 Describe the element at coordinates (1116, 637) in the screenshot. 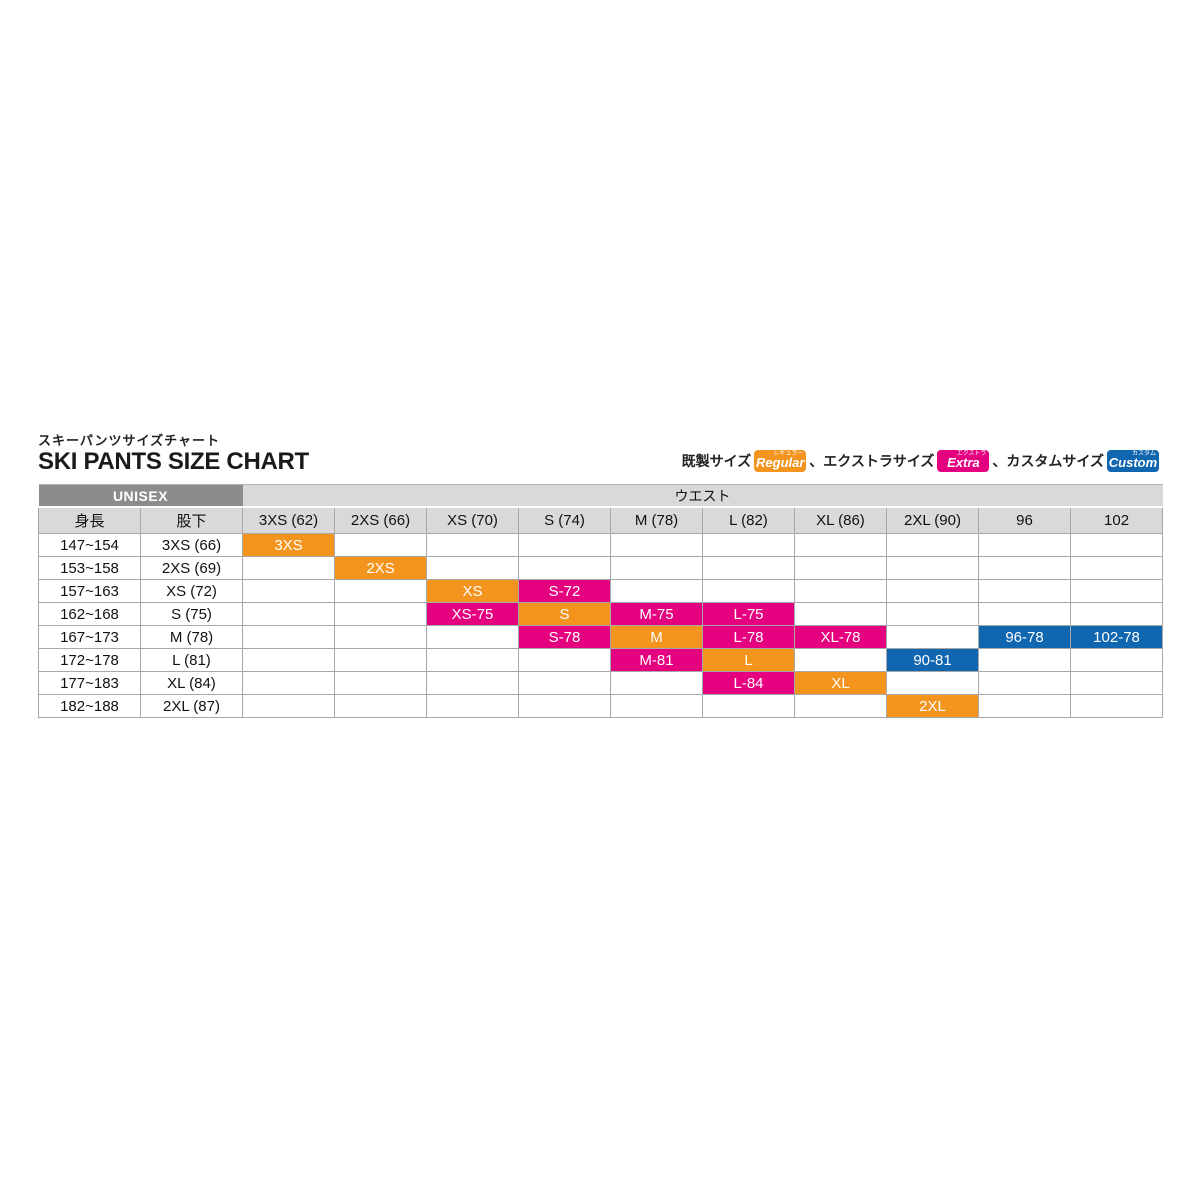

I see `size-cell: 102-78` at that location.